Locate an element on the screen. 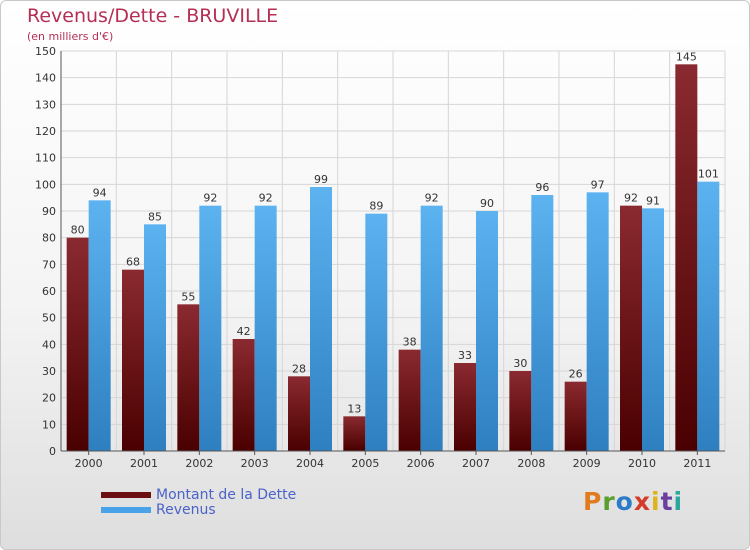  logo-letter: t is located at coordinates (667, 501).